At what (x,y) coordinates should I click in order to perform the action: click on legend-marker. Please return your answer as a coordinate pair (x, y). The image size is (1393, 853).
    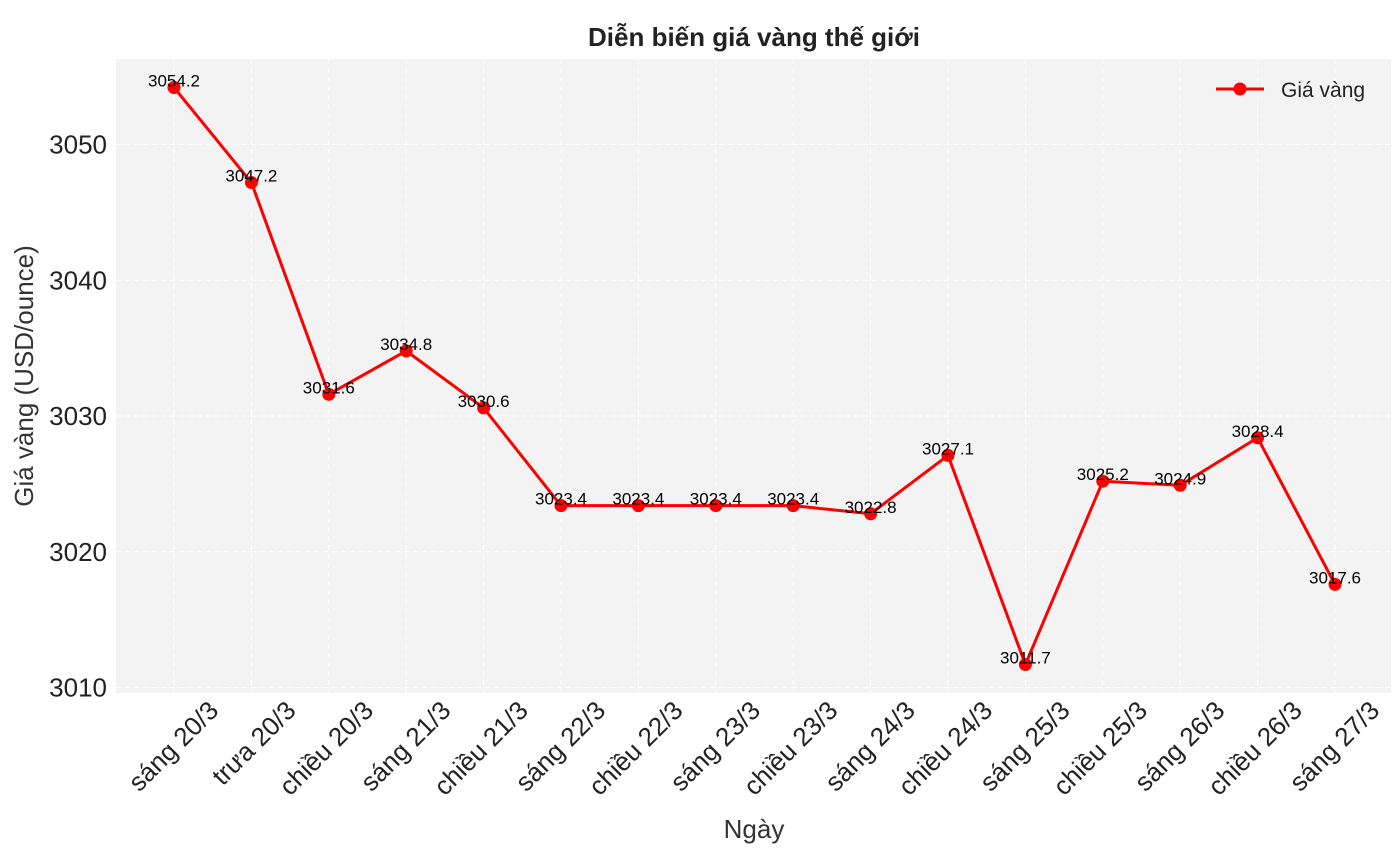
    Looking at the image, I should click on (1240, 89).